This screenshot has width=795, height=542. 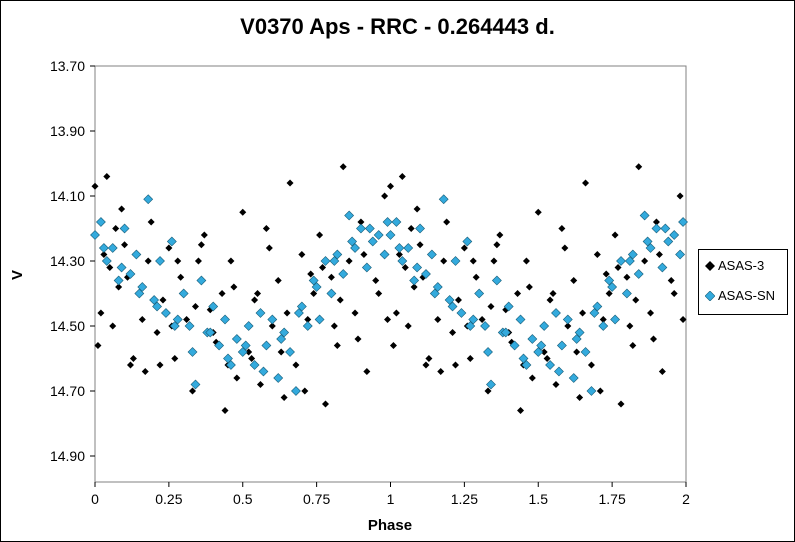 What do you see at coordinates (72, 261) in the screenshot?
I see `y-axis: 13.70 13.90 14.10 14.30 14.50 14.70 14.90` at bounding box center [72, 261].